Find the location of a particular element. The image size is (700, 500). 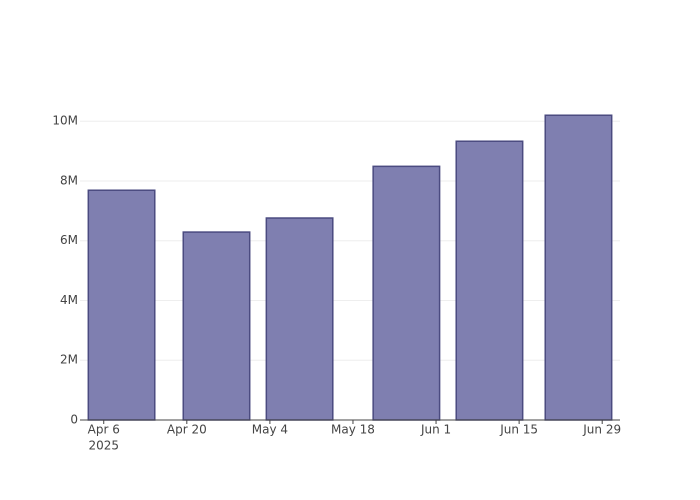

x-tick-label: Jun 29 is located at coordinates (601, 430).